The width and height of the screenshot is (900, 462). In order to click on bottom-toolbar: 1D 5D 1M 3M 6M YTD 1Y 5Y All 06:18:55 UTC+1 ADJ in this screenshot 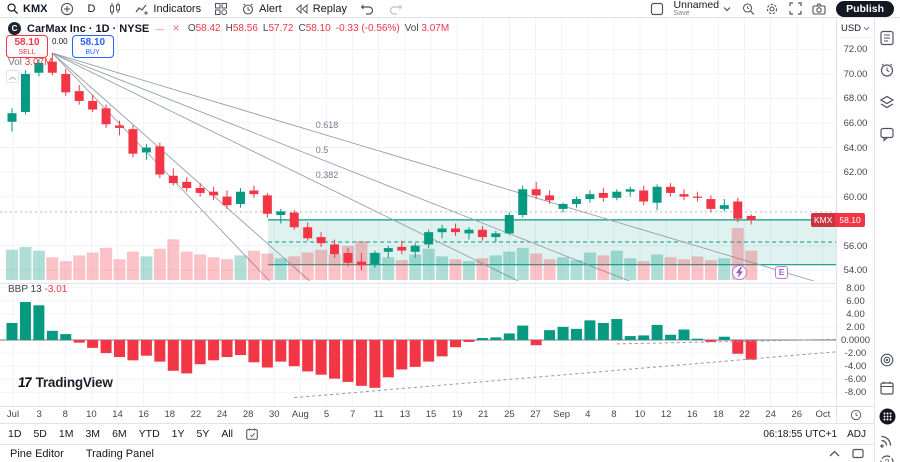, I will do `click(437, 433)`.